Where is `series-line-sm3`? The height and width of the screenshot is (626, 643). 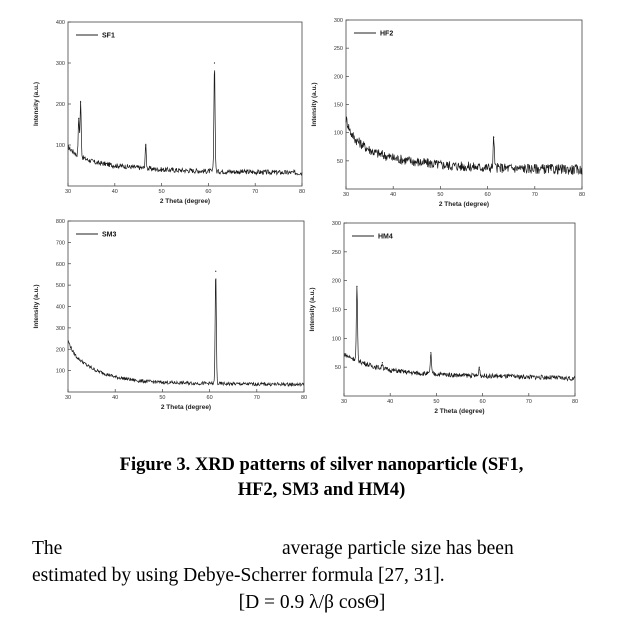
series-line-sm3 is located at coordinates (186, 333).